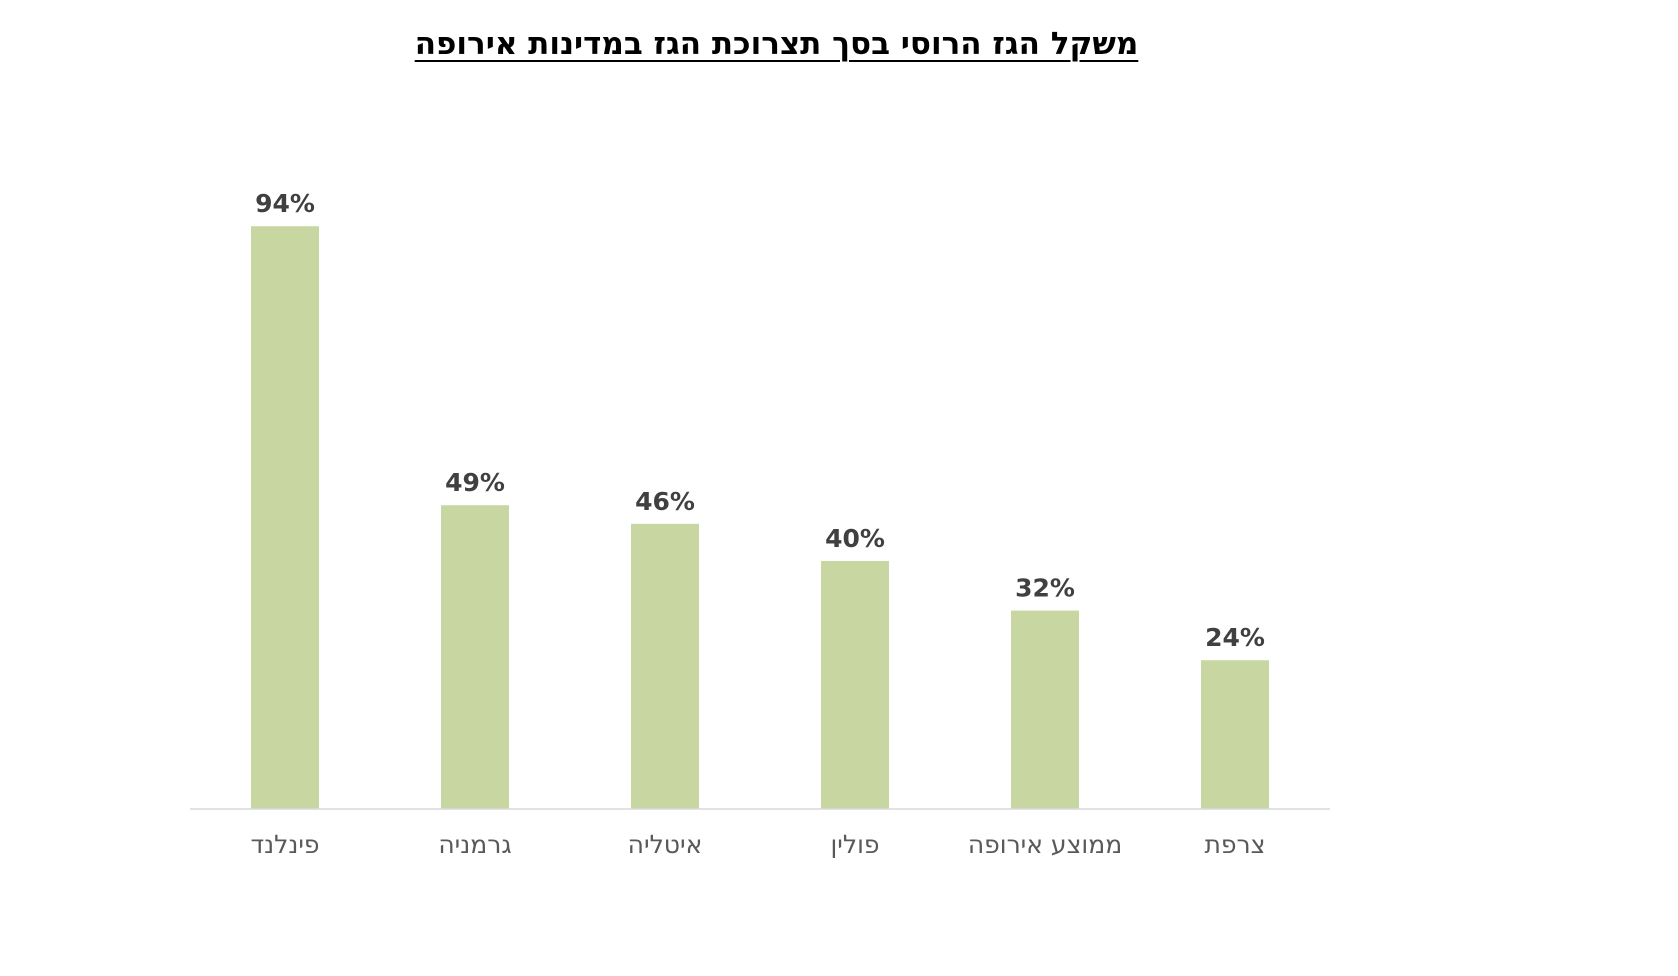  Describe the element at coordinates (854, 844) in the screenshot. I see `category-label-3: פולין` at that location.